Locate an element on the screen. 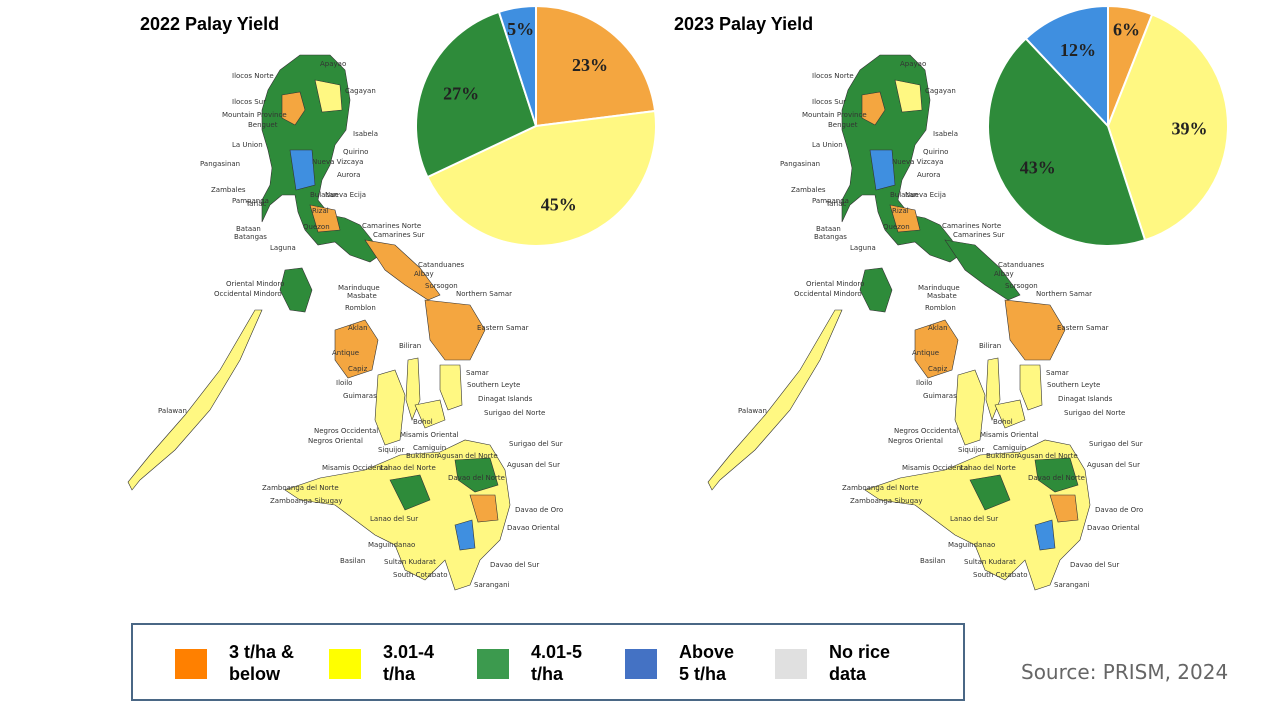 Image resolution: width=1280 pixels, height=720 pixels. province-label: Misamis Oriental is located at coordinates (429, 435).